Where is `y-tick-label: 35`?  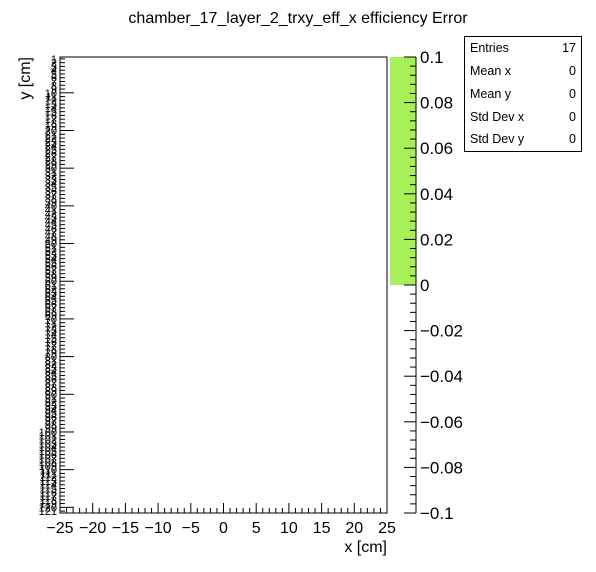 y-tick-label: 35 is located at coordinates (51, 188).